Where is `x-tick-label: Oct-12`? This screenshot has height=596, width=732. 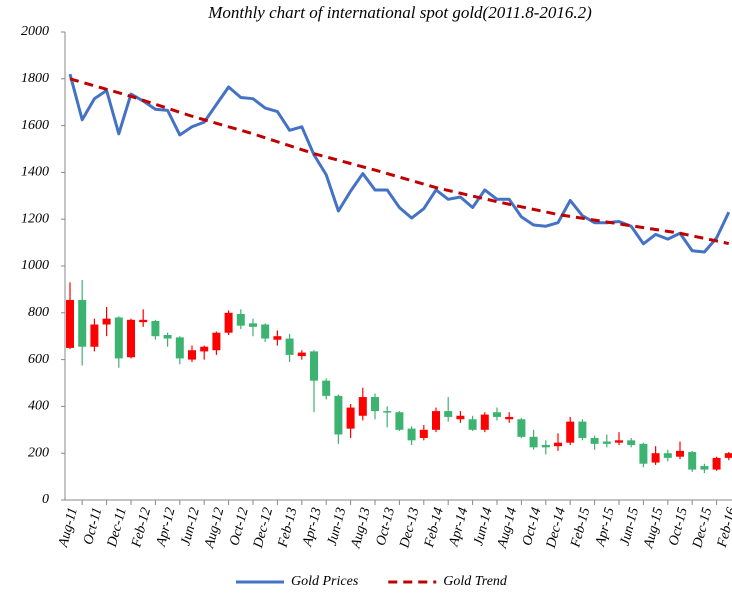 x-tick-label: Oct-12 is located at coordinates (239, 526).